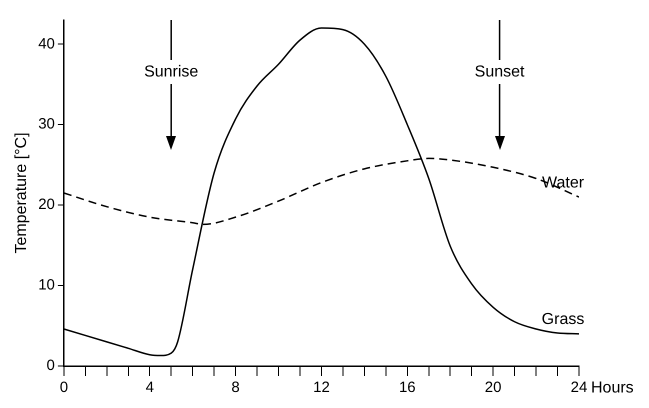  What do you see at coordinates (171, 71) in the screenshot?
I see `ref-line-label: Sunrise` at bounding box center [171, 71].